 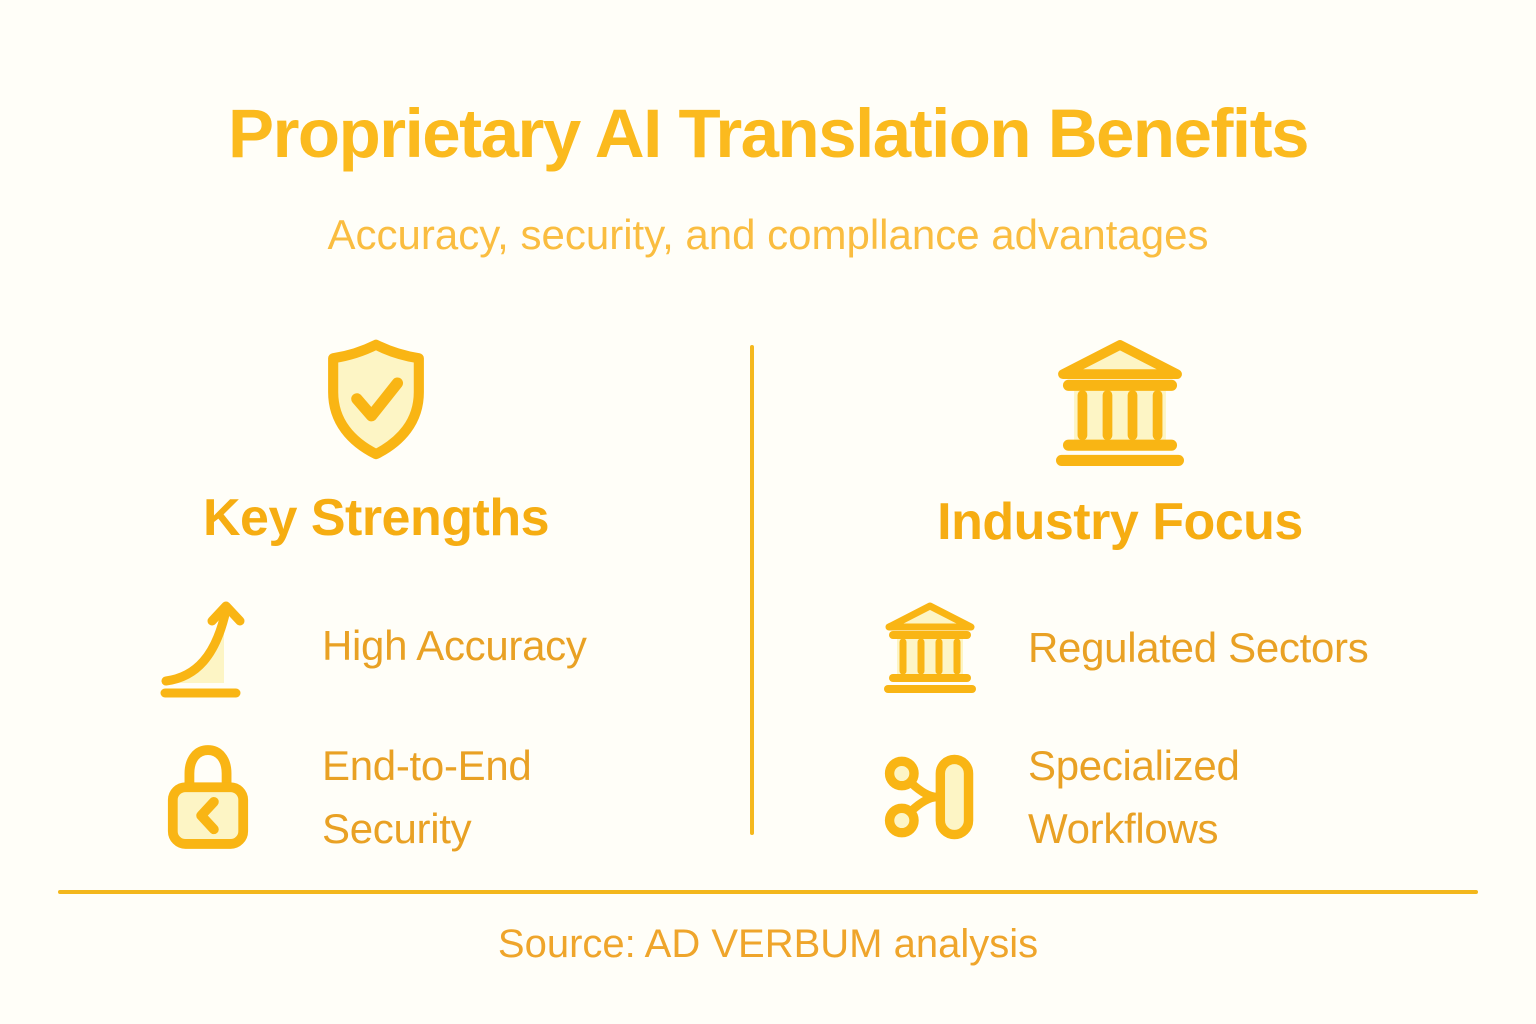 What do you see at coordinates (768, 892) in the screenshot?
I see `horizontal-divider` at bounding box center [768, 892].